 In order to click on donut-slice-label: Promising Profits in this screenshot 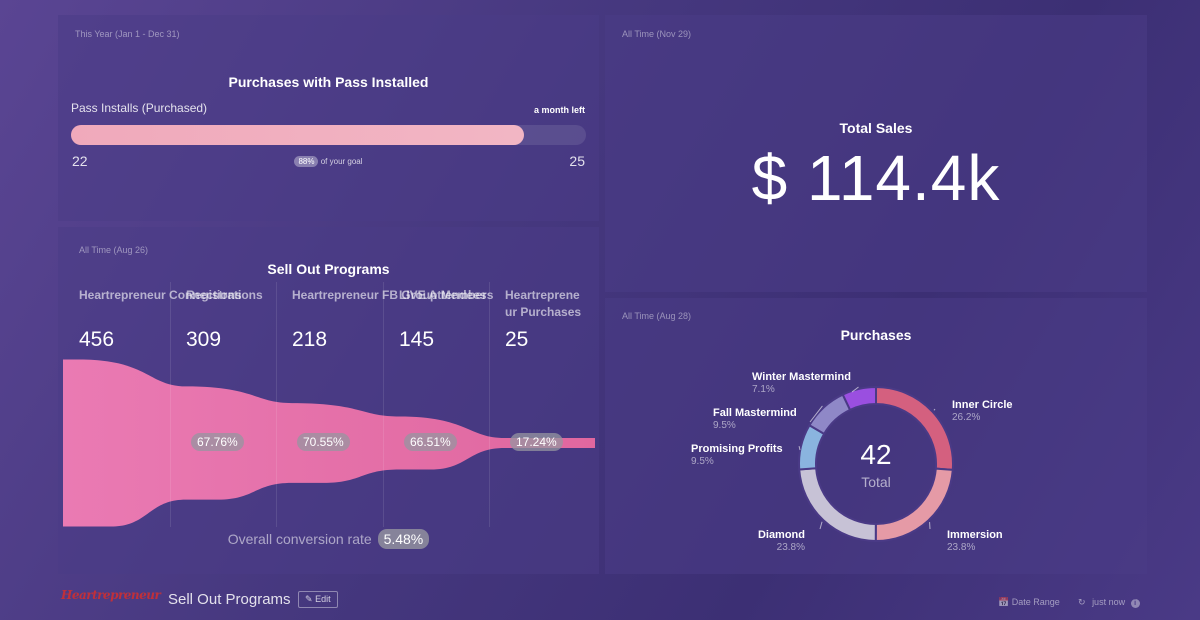, I will do `click(737, 449)`.